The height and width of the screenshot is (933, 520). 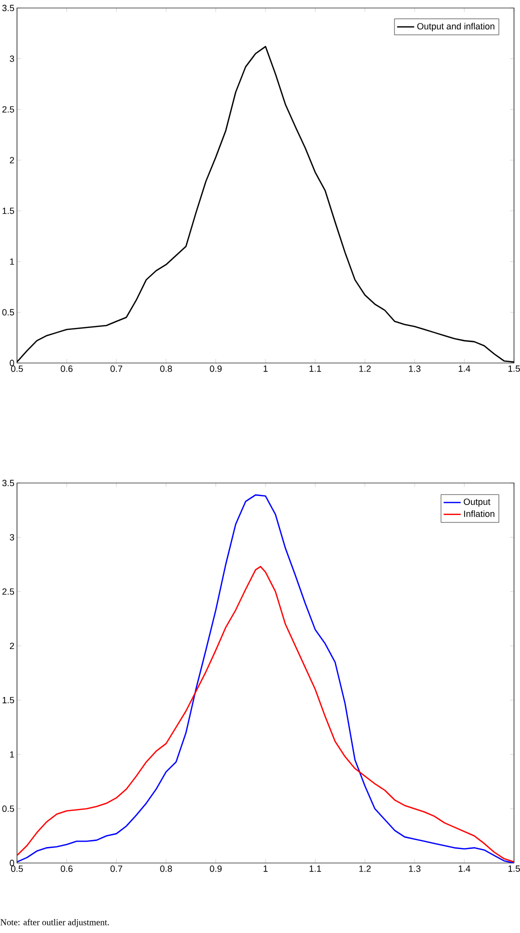 I want to click on legend-label: Inflation, so click(x=479, y=513).